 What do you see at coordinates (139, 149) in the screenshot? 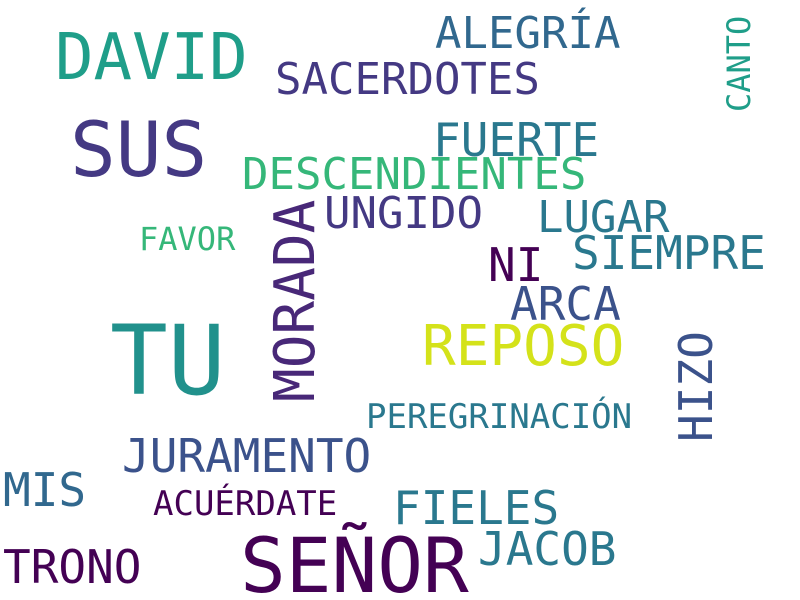
I see `word-sus: SUS` at bounding box center [139, 149].